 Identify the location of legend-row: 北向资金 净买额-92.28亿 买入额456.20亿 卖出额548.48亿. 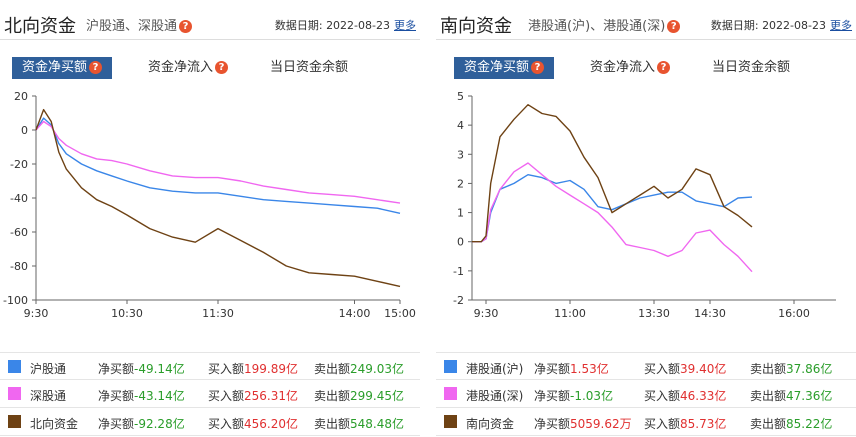
(210, 422).